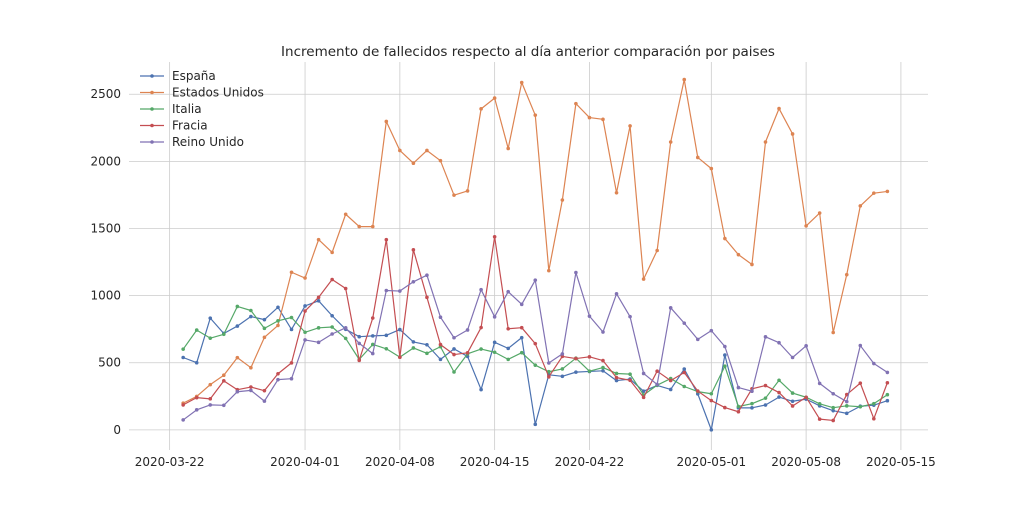 The width and height of the screenshot is (1024, 512). What do you see at coordinates (194, 76) in the screenshot?
I see `legend-label: España` at bounding box center [194, 76].